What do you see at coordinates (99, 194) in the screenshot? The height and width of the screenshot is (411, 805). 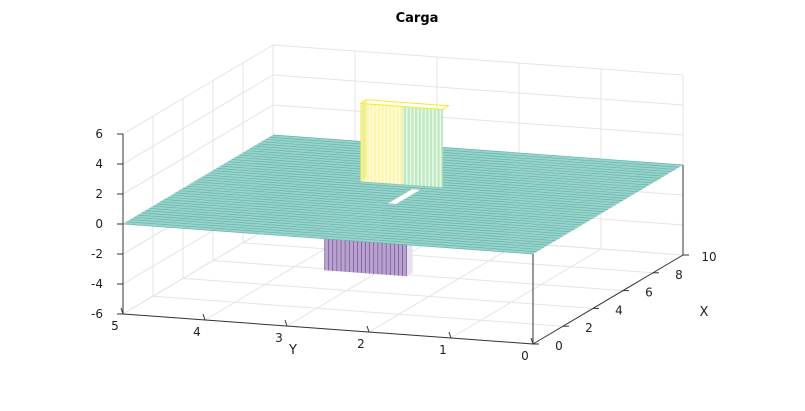 I see `z-tick-label: 2` at bounding box center [99, 194].